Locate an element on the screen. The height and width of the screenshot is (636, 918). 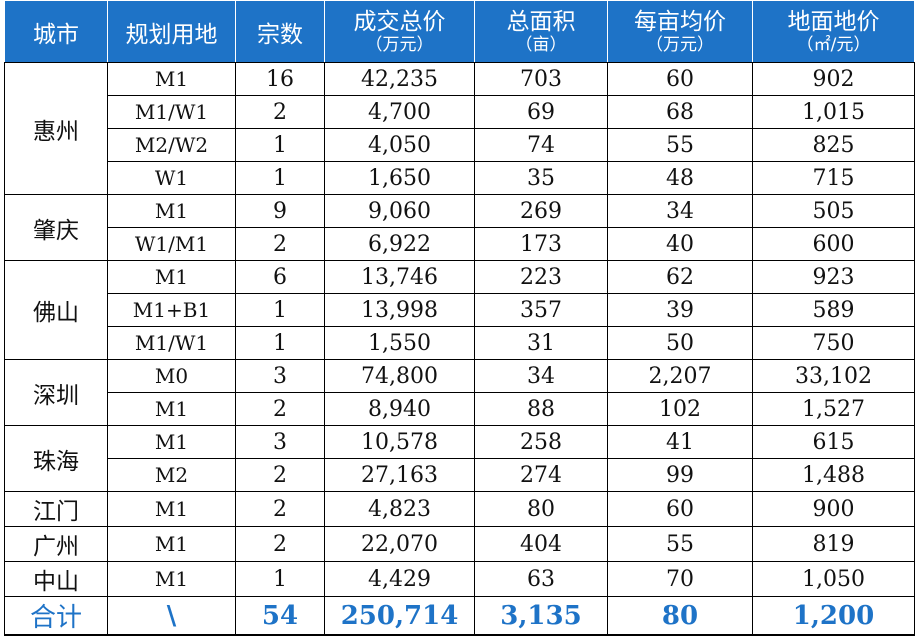
table-row: M1 2 8,940 88 102 1,527 is located at coordinates (460, 409).